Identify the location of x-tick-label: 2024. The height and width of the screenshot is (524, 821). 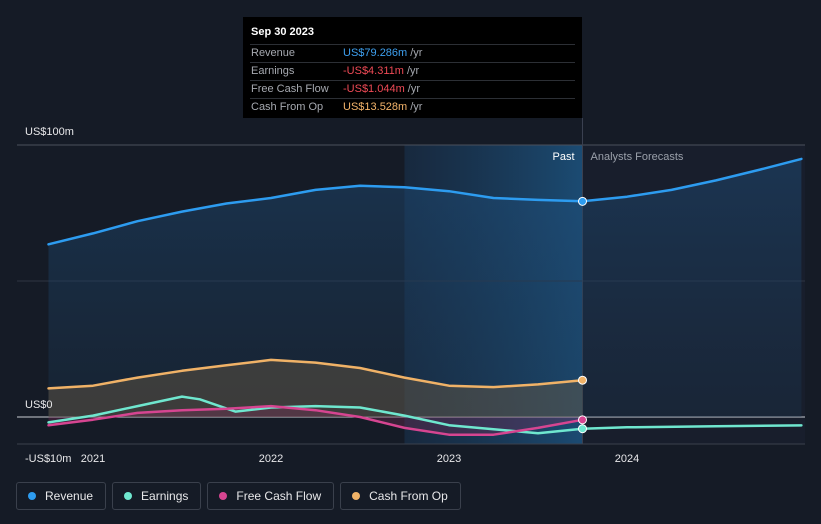
(627, 459).